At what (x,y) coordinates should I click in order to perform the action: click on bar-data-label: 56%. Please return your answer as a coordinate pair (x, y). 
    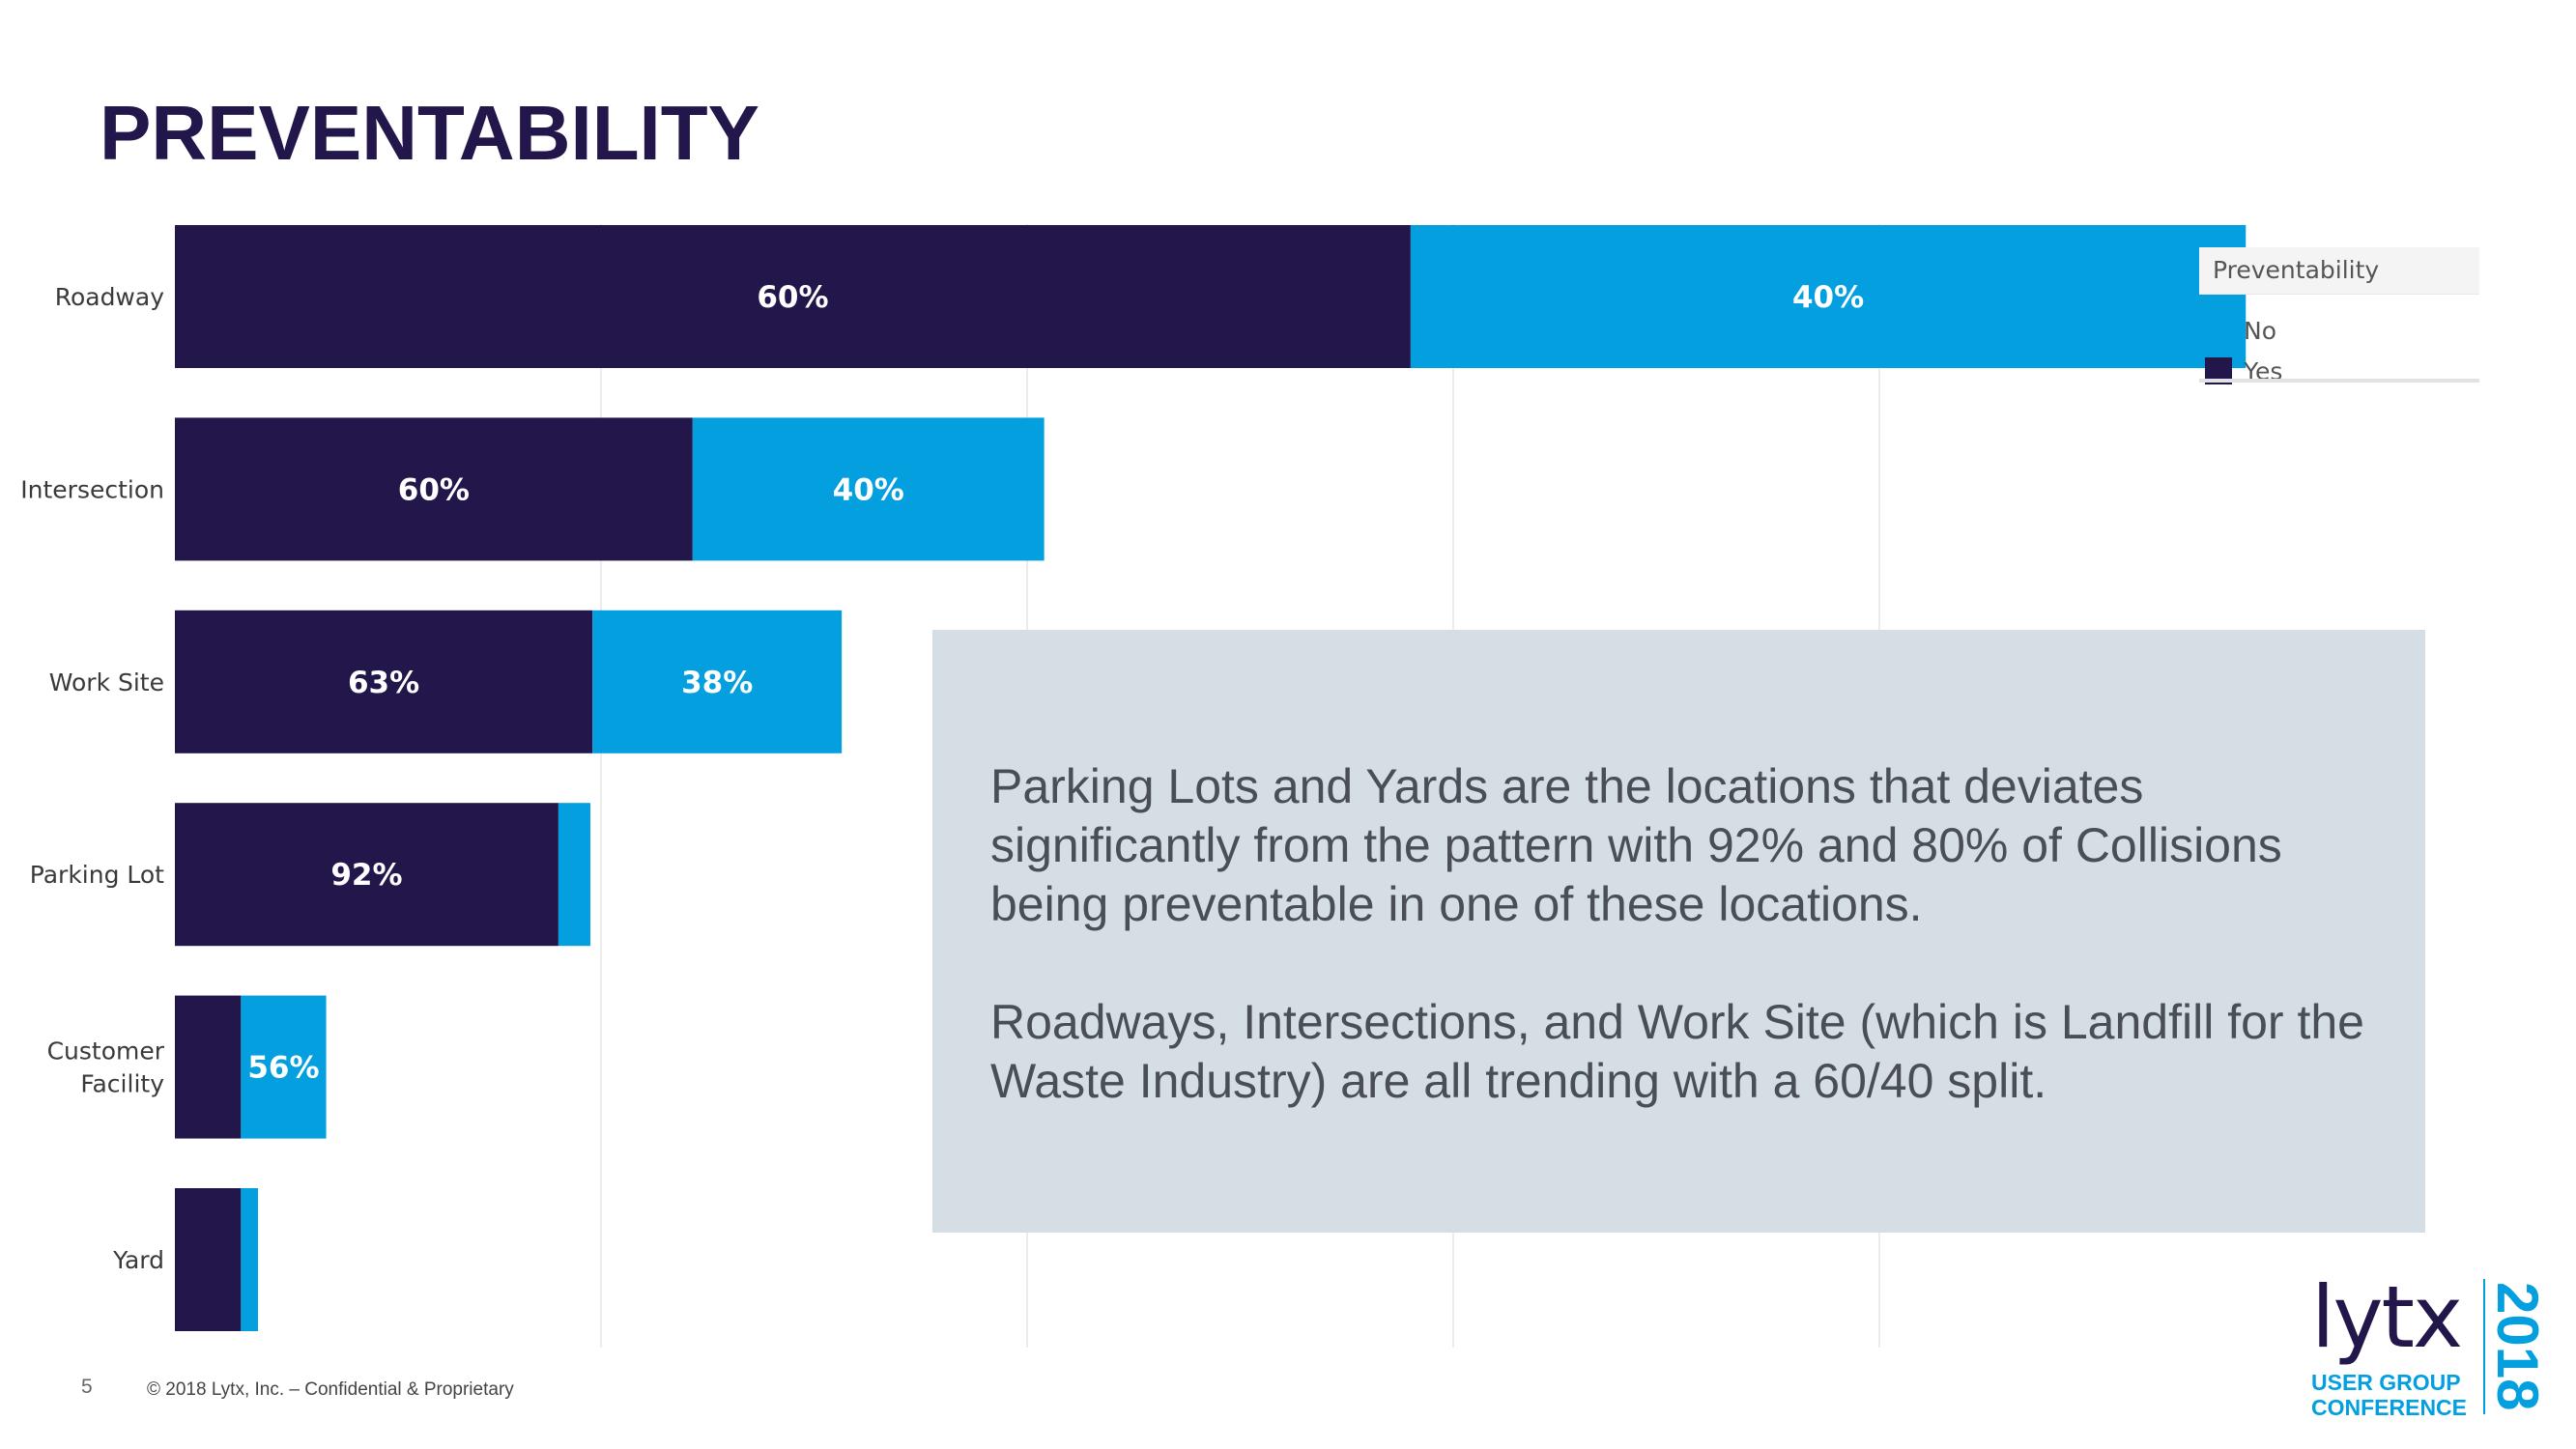
    Looking at the image, I should click on (283, 1068).